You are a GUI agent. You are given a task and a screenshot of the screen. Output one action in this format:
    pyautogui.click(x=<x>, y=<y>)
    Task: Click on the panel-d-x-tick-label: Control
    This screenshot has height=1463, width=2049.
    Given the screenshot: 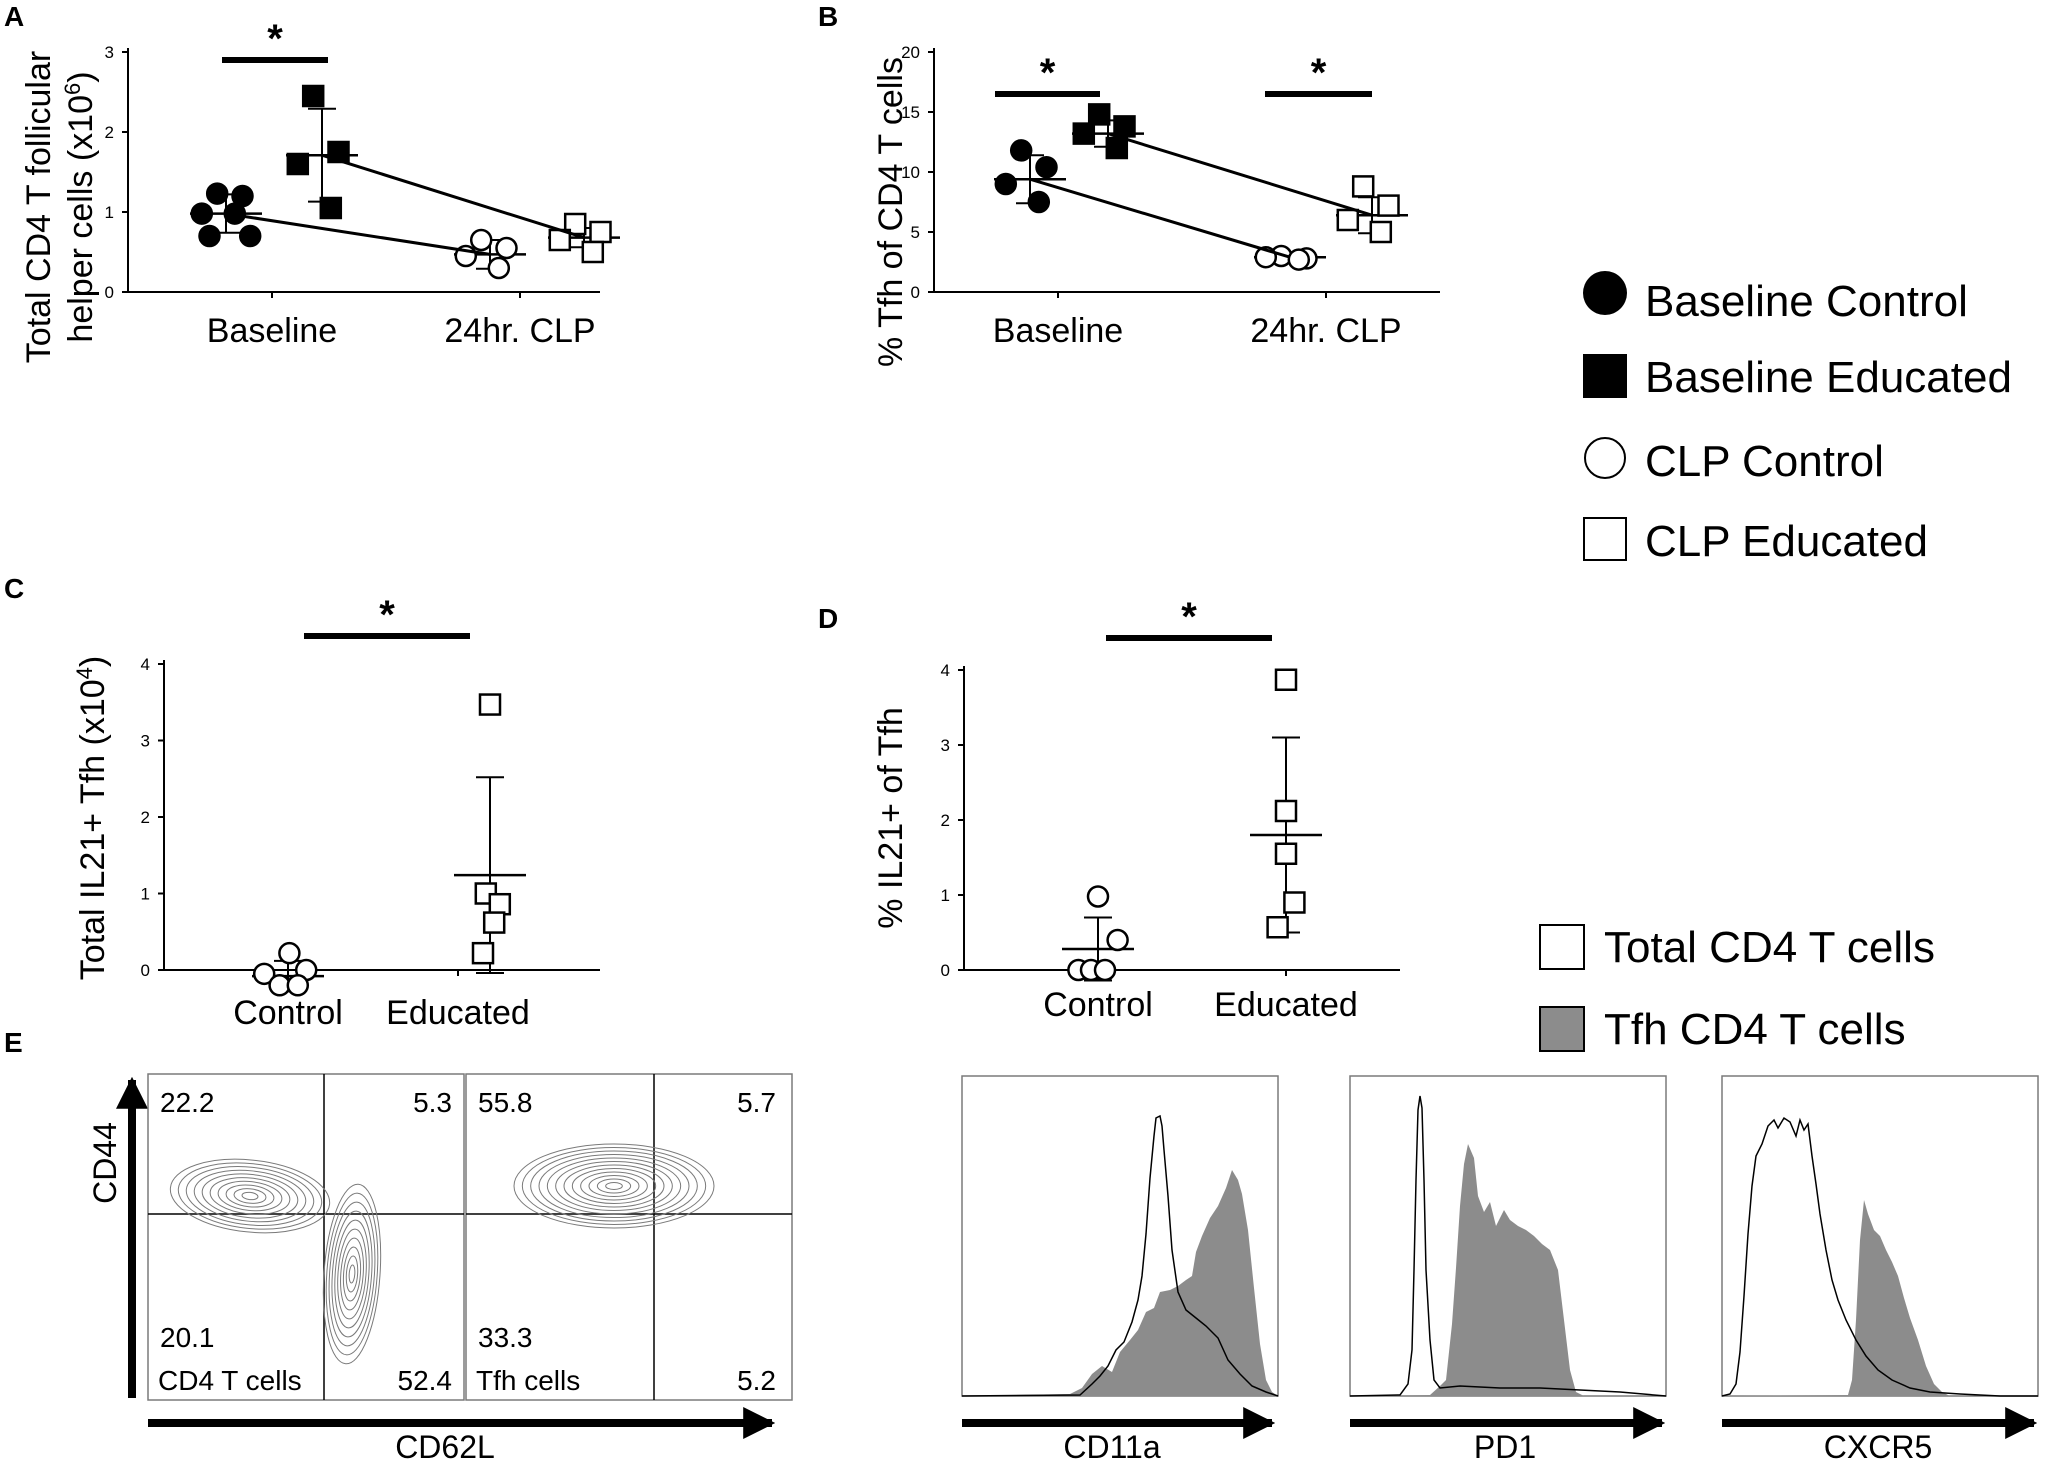 What is the action you would take?
    pyautogui.click(x=1098, y=1005)
    